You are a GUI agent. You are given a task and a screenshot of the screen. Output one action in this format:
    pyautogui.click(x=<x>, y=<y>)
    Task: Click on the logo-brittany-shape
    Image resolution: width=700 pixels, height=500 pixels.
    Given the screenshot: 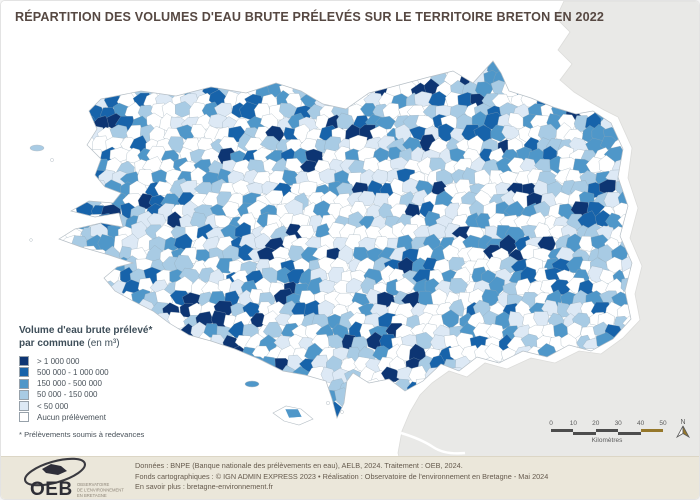 What is the action you would take?
    pyautogui.click(x=54, y=469)
    